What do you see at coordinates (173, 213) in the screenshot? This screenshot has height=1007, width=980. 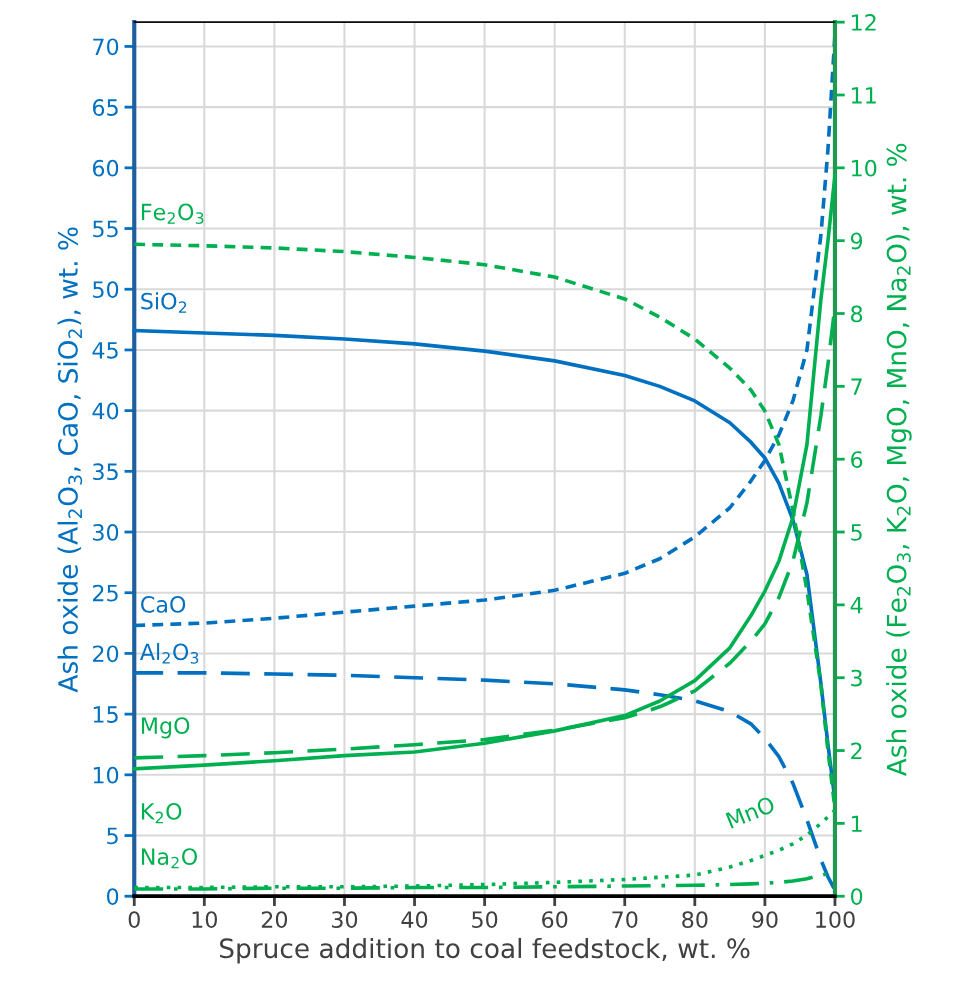 I see `series-label: Fe$_{2}$O$_{3}$` at bounding box center [173, 213].